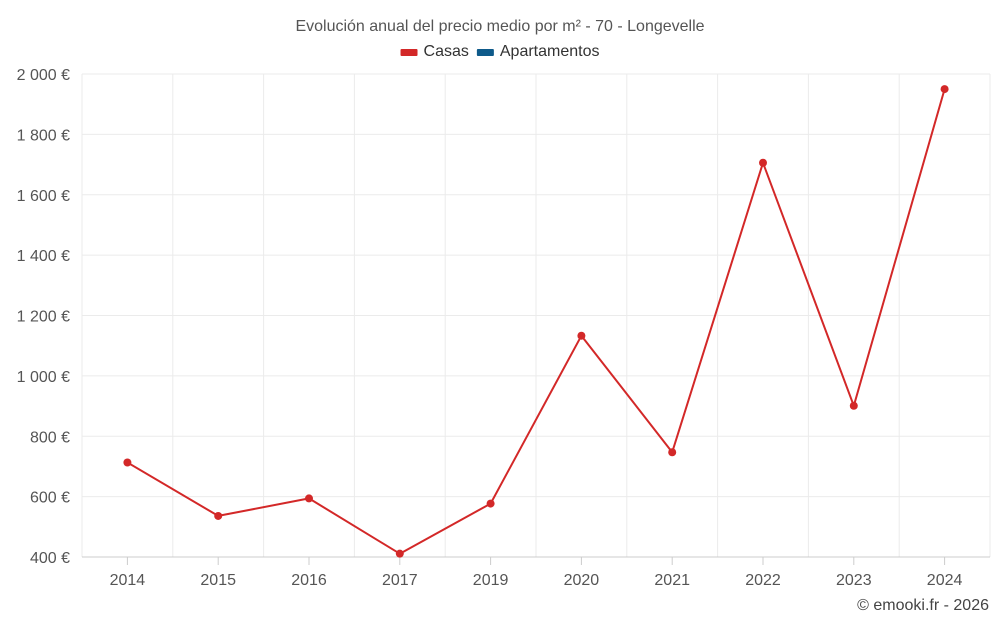  I want to click on y-tick-label: 1 800 €, so click(43, 135).